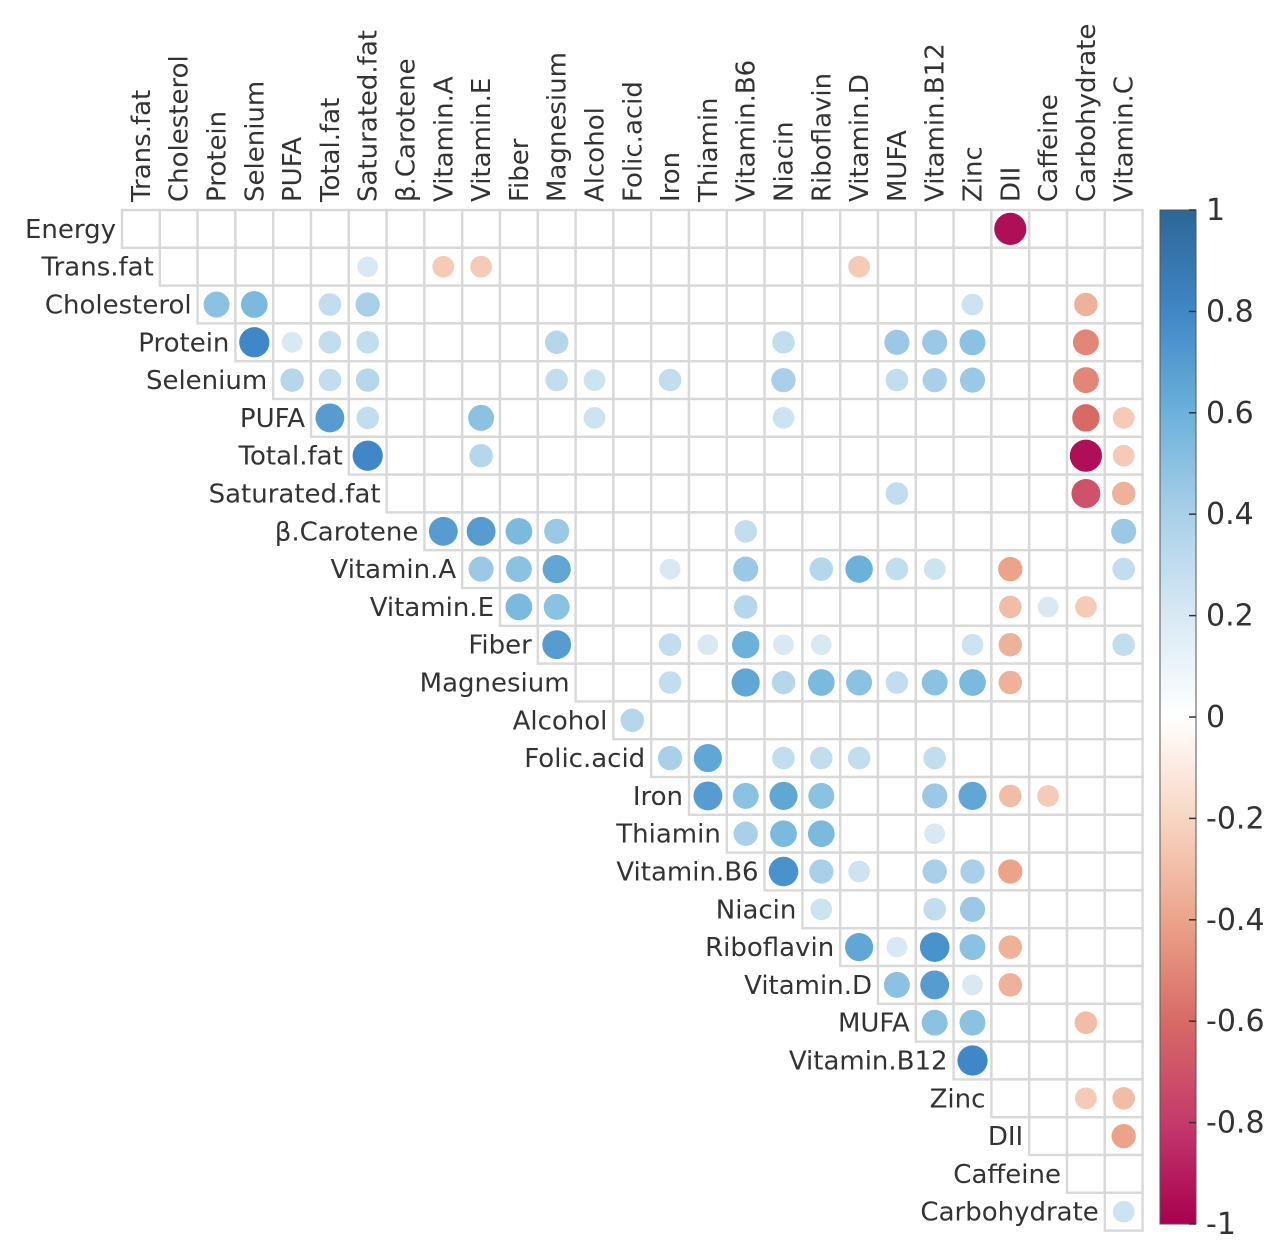 The width and height of the screenshot is (1280, 1250). What do you see at coordinates (1048, 909) in the screenshot?
I see `cell-niacin-caffeine` at bounding box center [1048, 909].